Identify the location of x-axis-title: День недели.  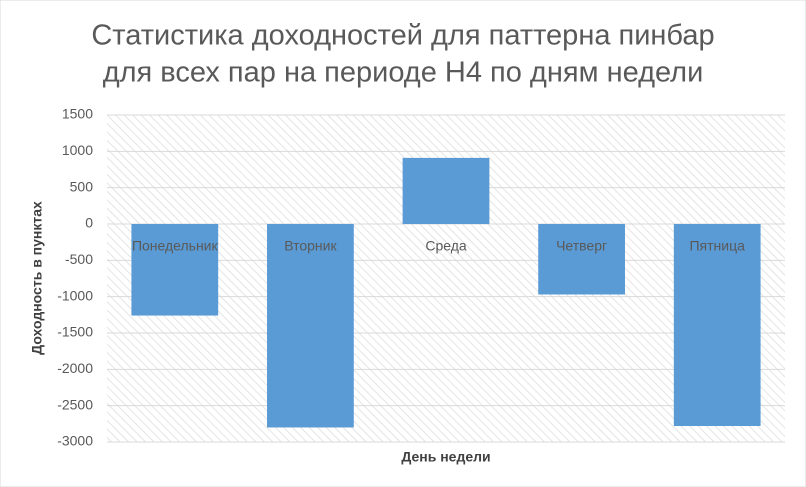
(445, 457).